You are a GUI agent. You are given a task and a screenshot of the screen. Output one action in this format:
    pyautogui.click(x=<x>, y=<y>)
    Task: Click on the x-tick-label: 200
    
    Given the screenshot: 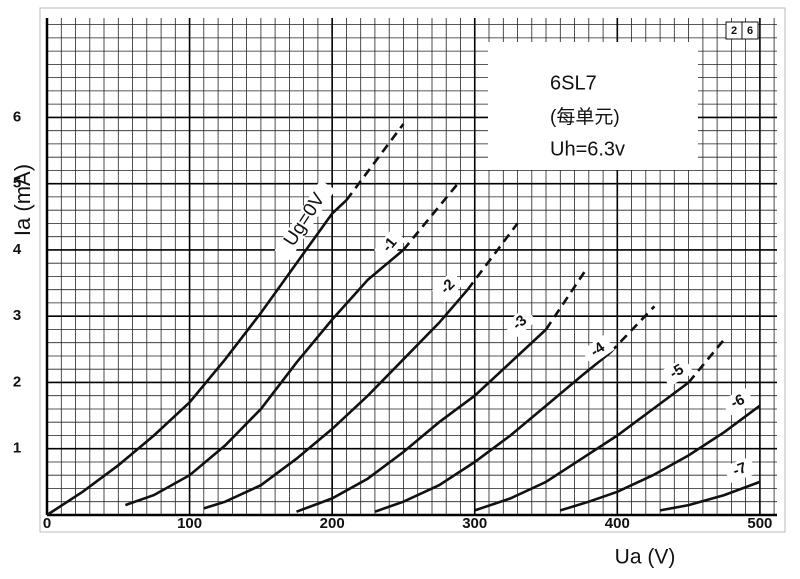 What is the action you would take?
    pyautogui.click(x=332, y=523)
    